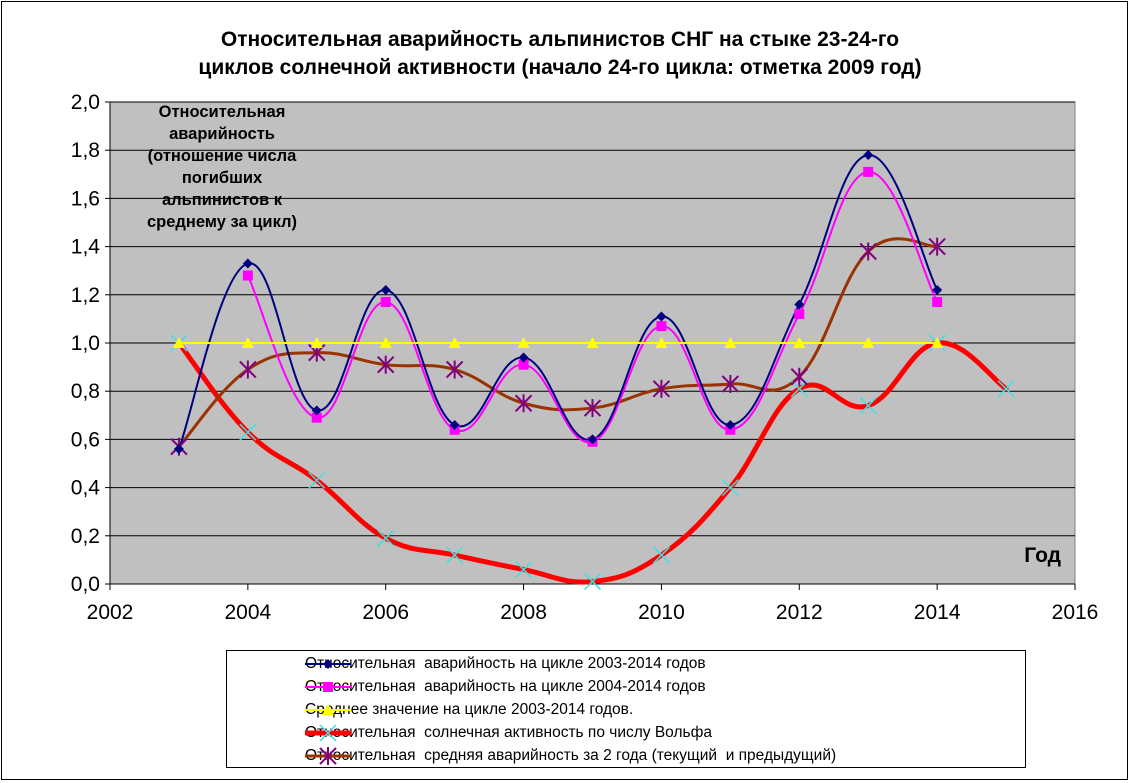 Image resolution: width=1131 pixels, height=783 pixels. Describe the element at coordinates (937, 612) in the screenshot. I see `x-tick-label: 2014` at that location.